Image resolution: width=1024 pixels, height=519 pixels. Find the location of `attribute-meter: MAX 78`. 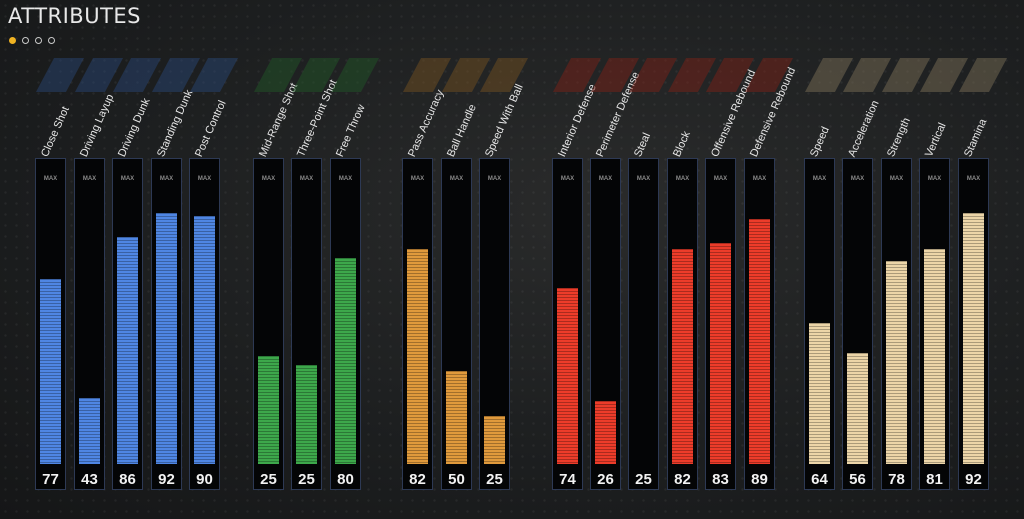

attribute-meter: MAX 78 is located at coordinates (896, 324).